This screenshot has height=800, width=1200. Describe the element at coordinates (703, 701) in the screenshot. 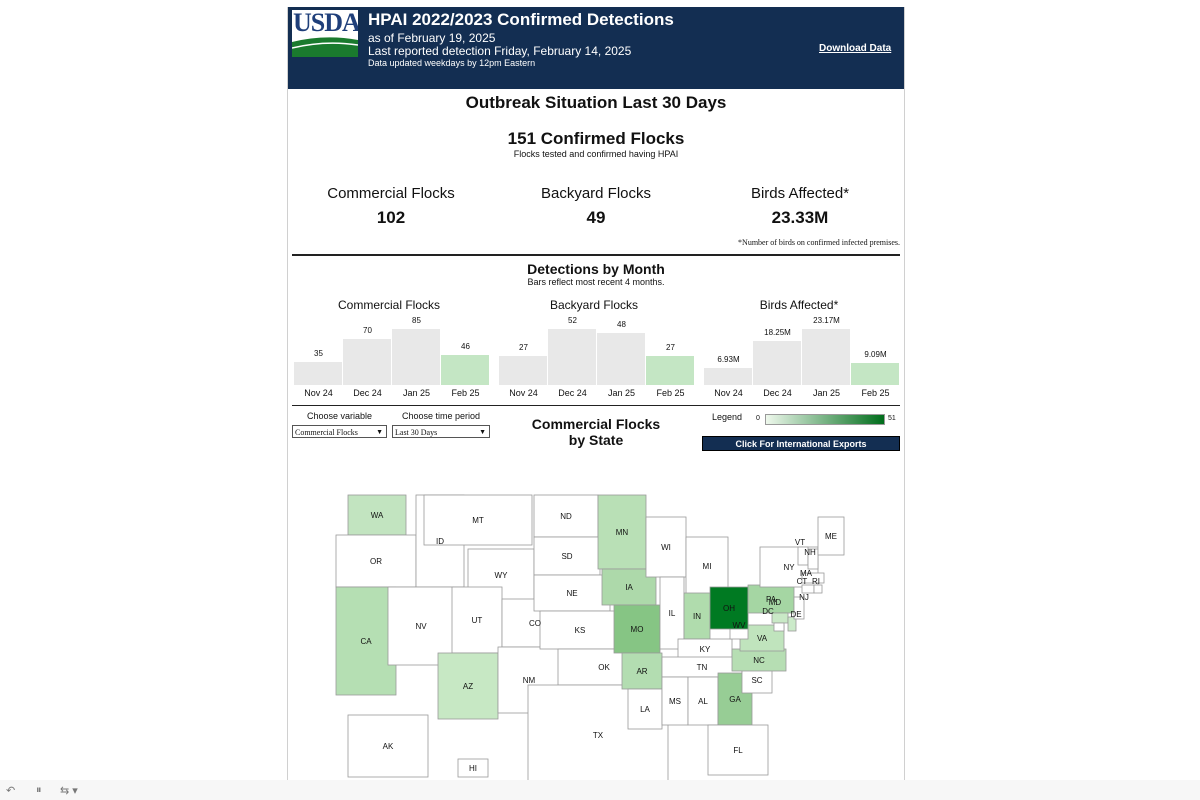

I see `state-al` at that location.